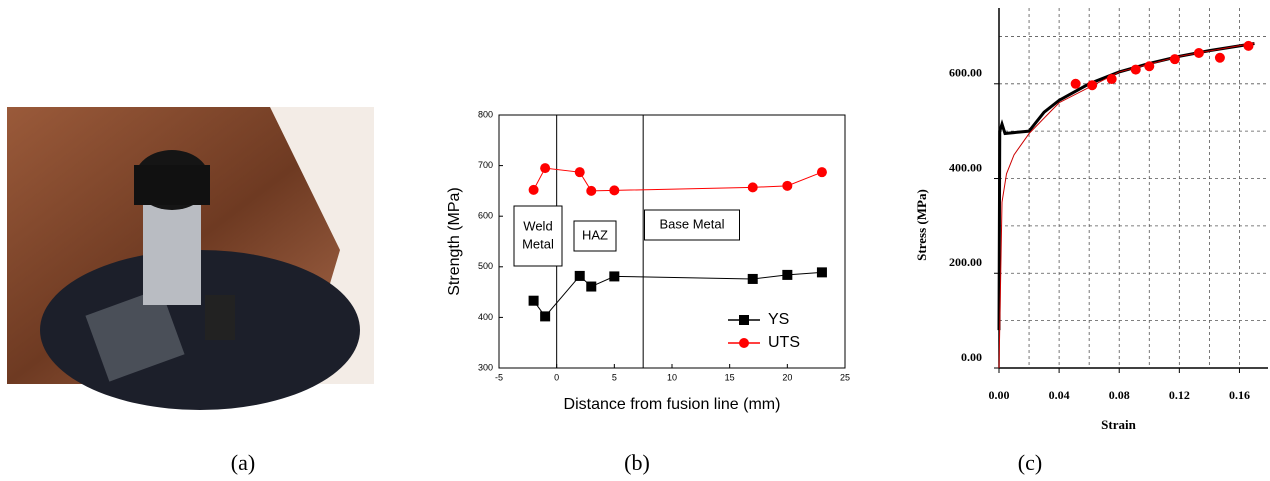 This screenshot has width=1270, height=481. What do you see at coordinates (999, 395) in the screenshot?
I see `x-tick-label: 0.00` at bounding box center [999, 395].